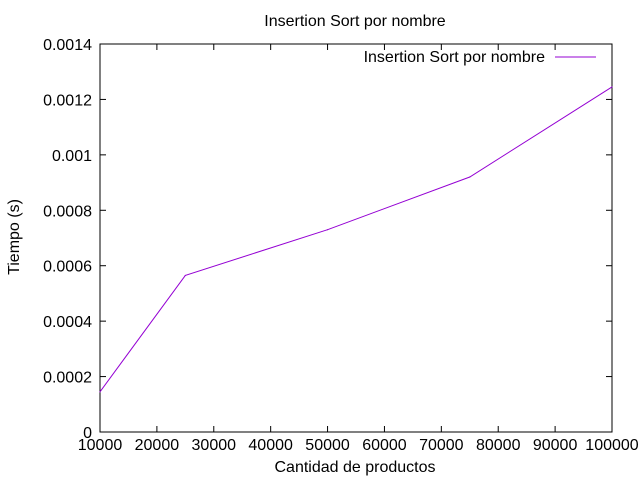  What do you see at coordinates (67, 100) in the screenshot?
I see `y-tick-label: 0.0012` at bounding box center [67, 100].